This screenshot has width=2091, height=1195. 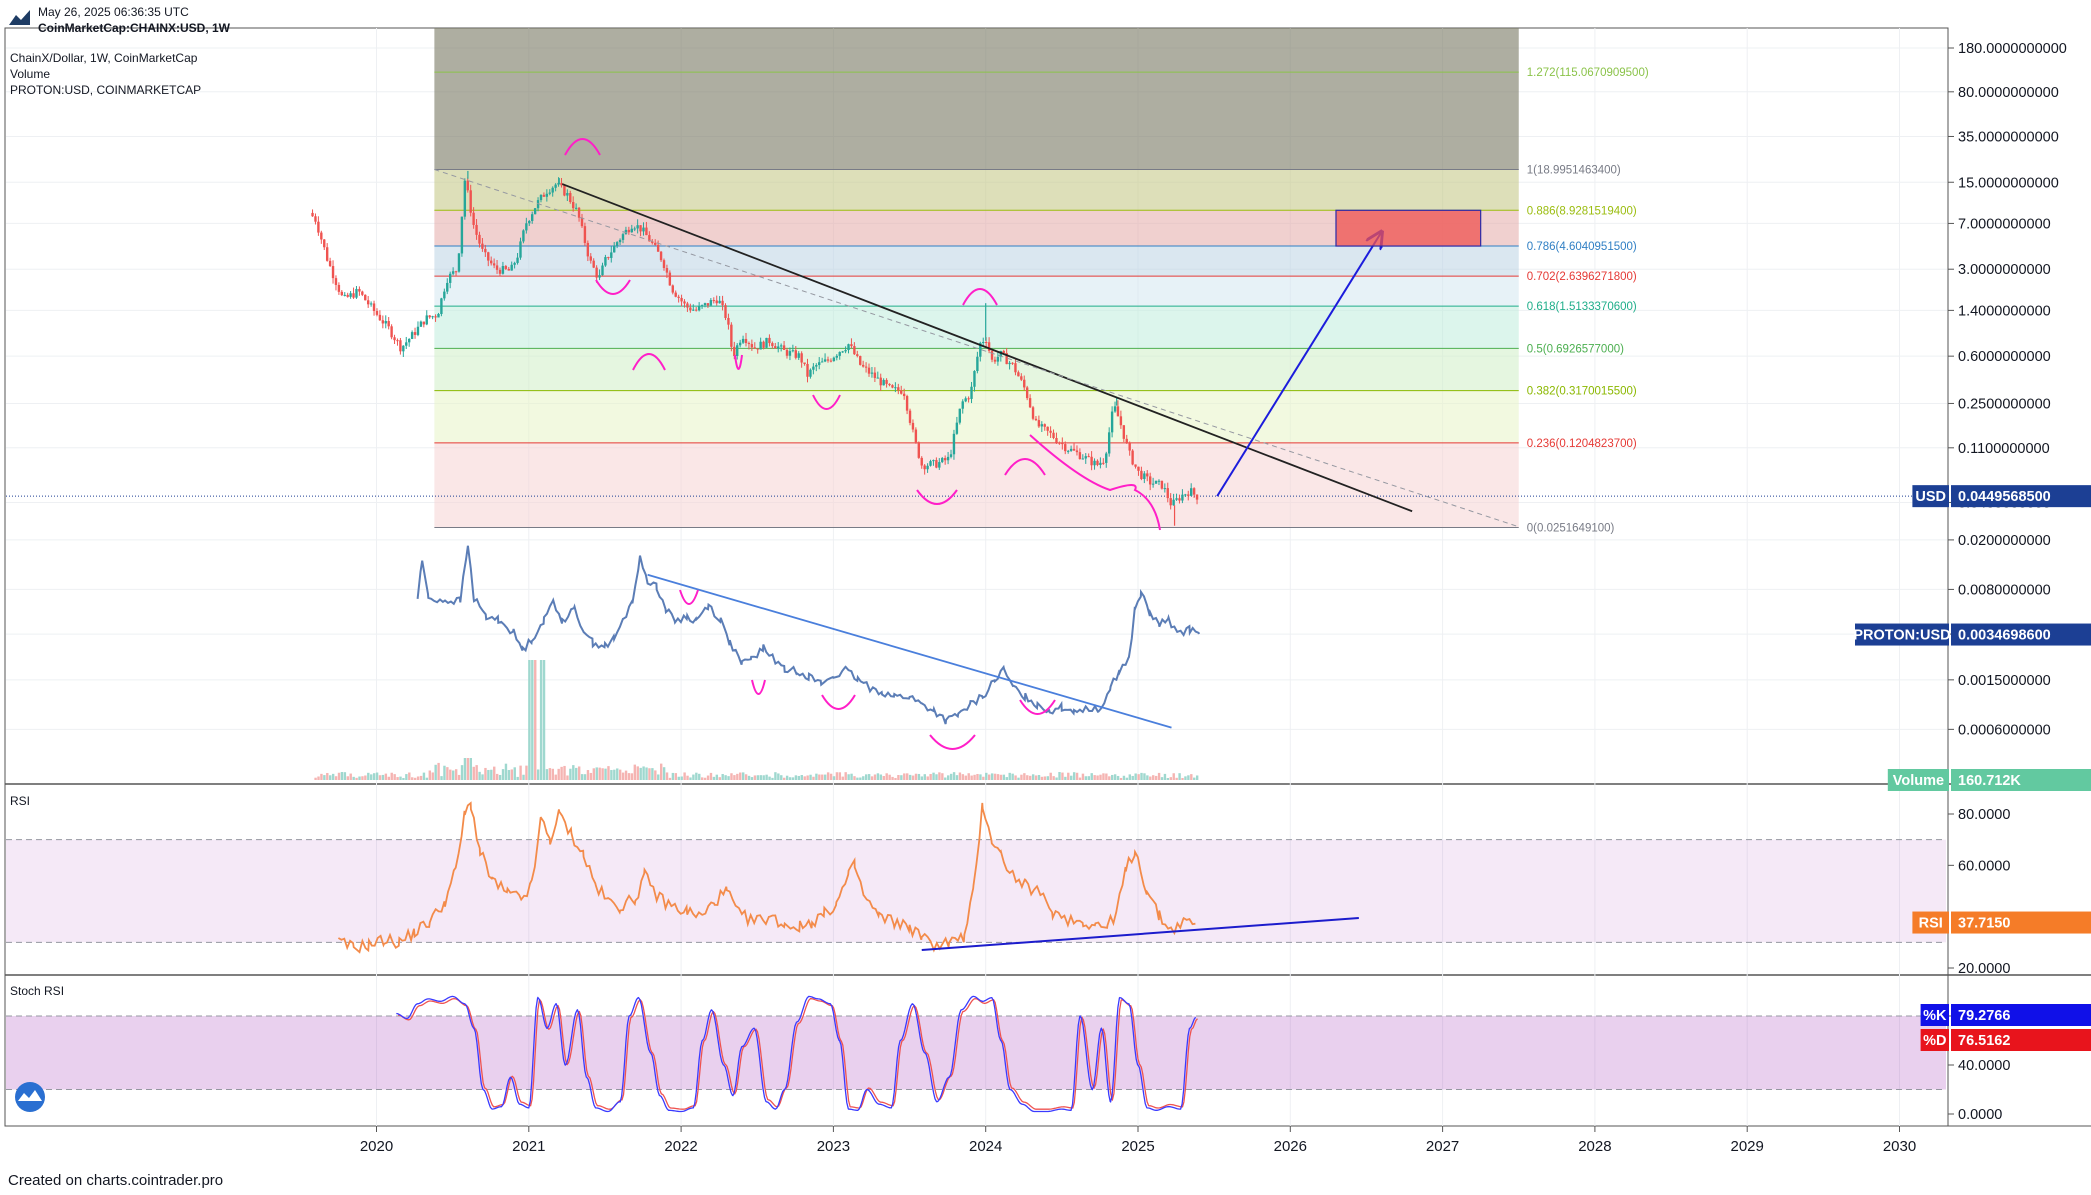 What do you see at coordinates (528, 1146) in the screenshot?
I see `x-tick-label: 2021` at bounding box center [528, 1146].